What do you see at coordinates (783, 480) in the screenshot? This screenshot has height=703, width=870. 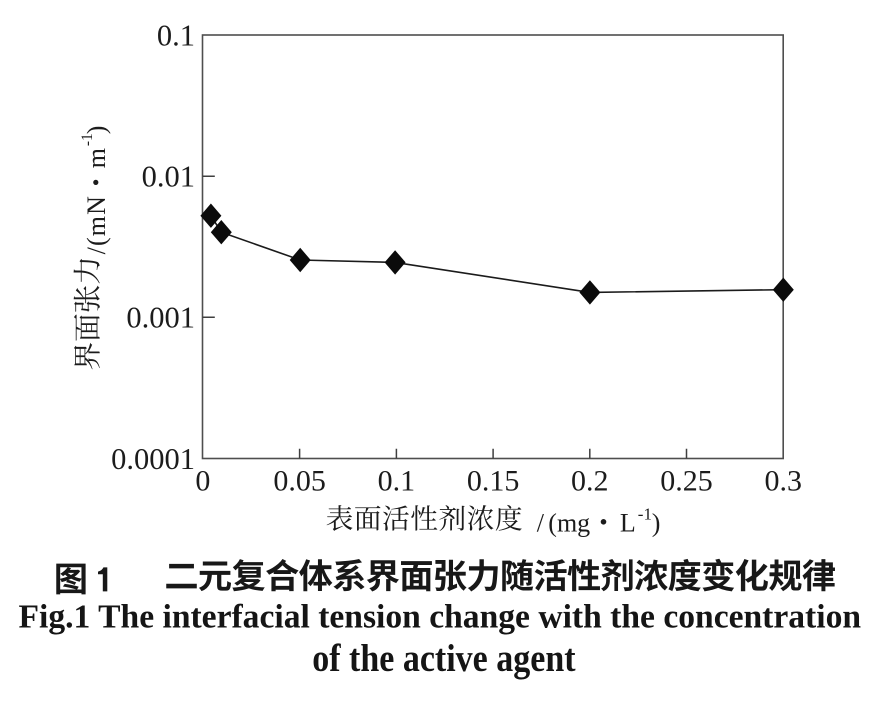 I see `svg-text: 0.3` at bounding box center [783, 480].